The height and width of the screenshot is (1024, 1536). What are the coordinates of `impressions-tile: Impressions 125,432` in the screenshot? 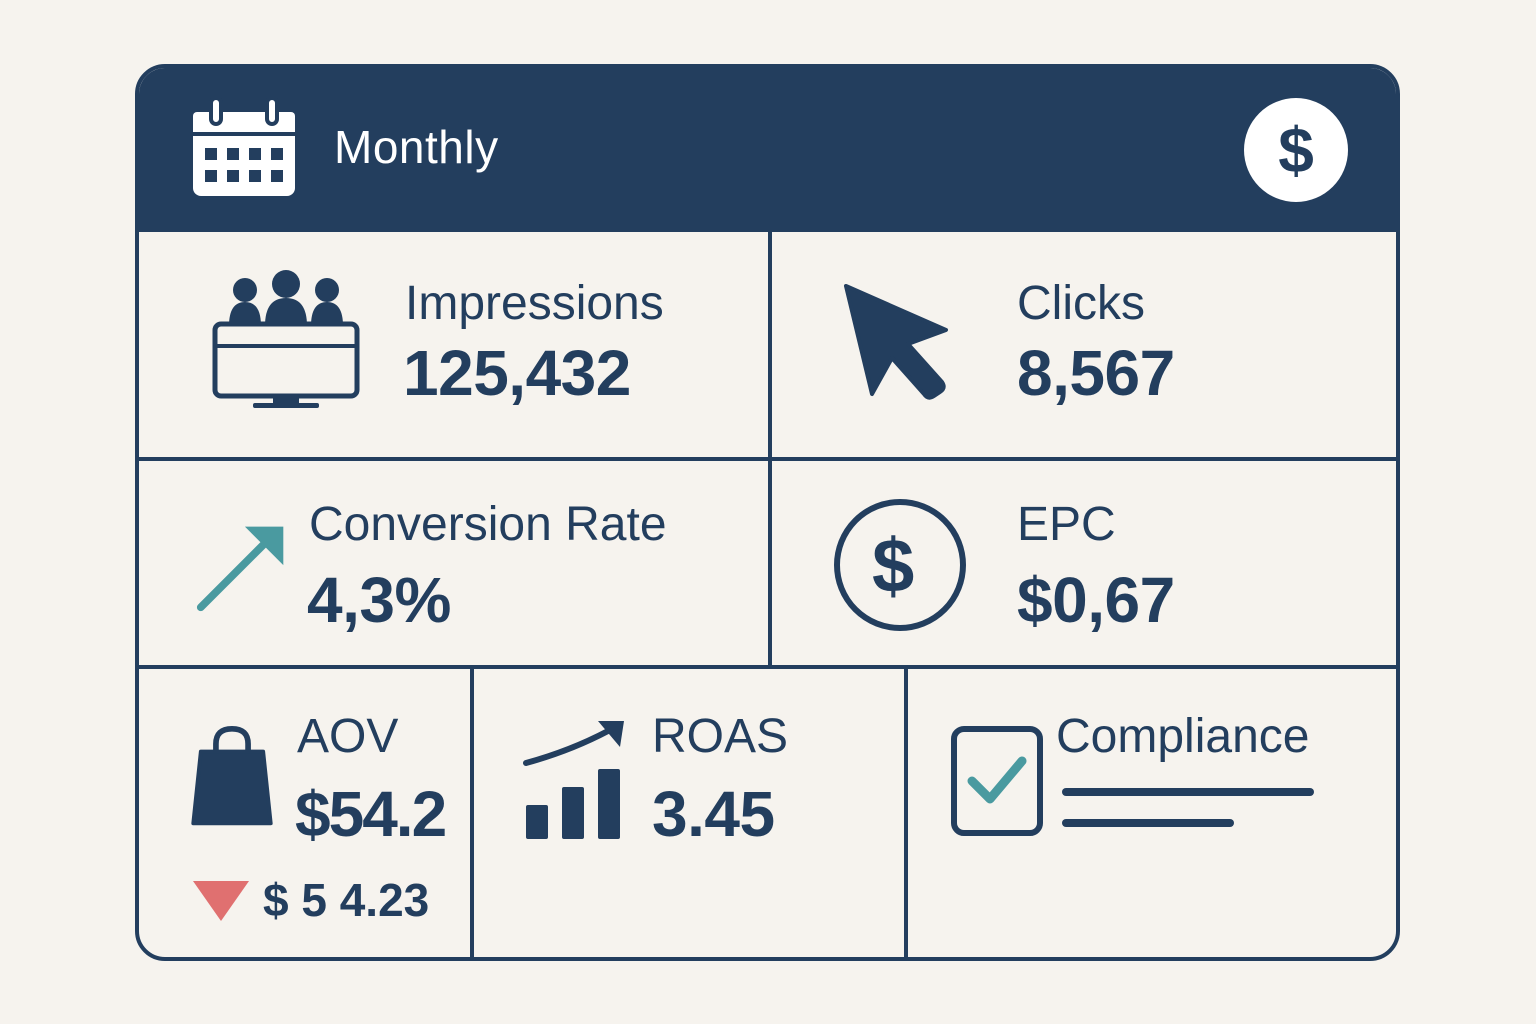 It's located at (453, 344).